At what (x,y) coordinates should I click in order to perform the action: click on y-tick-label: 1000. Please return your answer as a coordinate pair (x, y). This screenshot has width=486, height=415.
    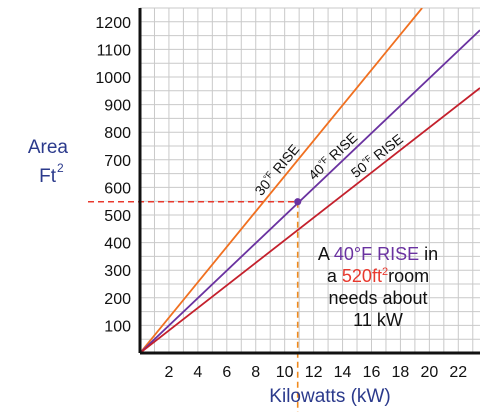
    Looking at the image, I should click on (113, 78).